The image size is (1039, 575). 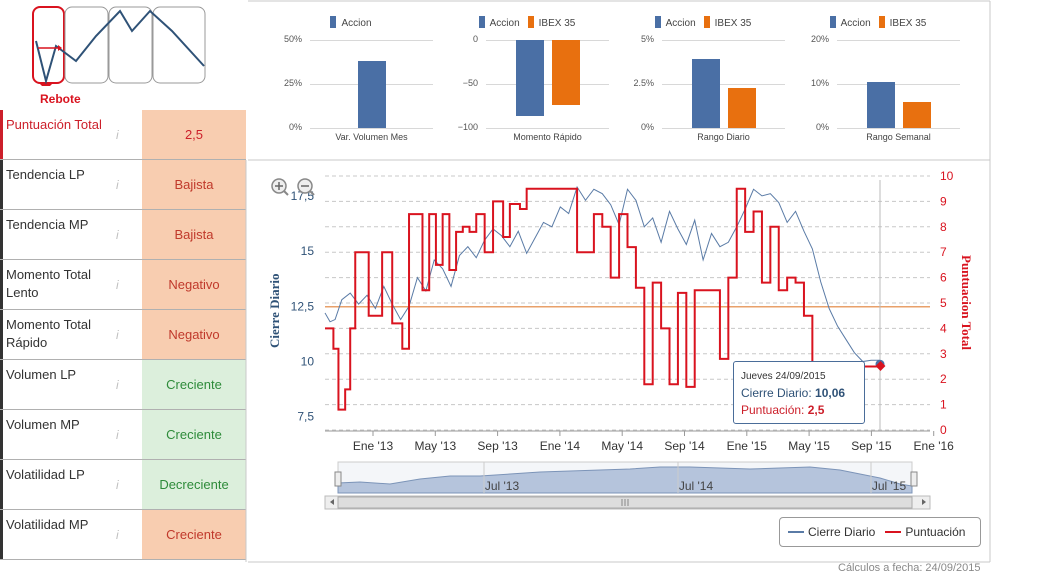 What do you see at coordinates (52, 334) in the screenshot?
I see `score-row-label: Momento Total Rápido` at bounding box center [52, 334].